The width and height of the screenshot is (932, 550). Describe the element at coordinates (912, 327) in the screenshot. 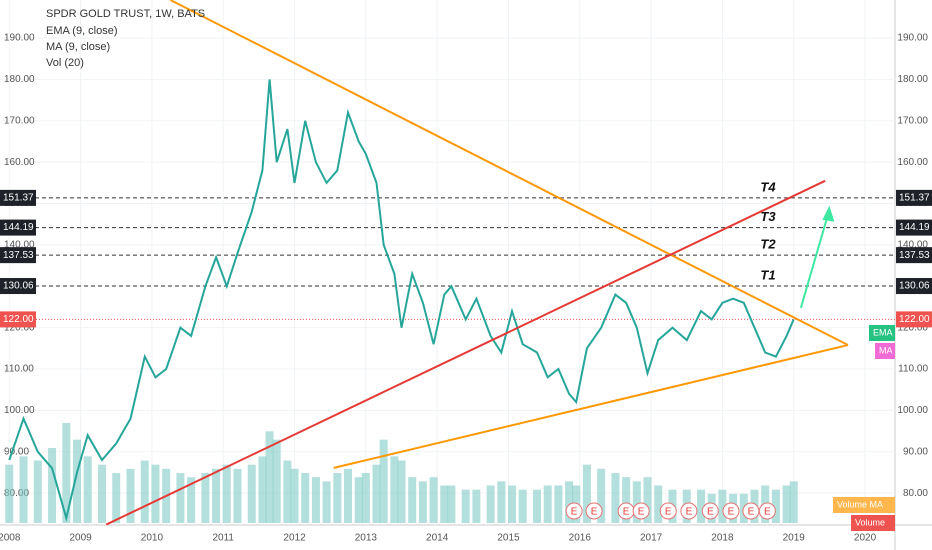

I see `y-tick-label: 120.00` at that location.